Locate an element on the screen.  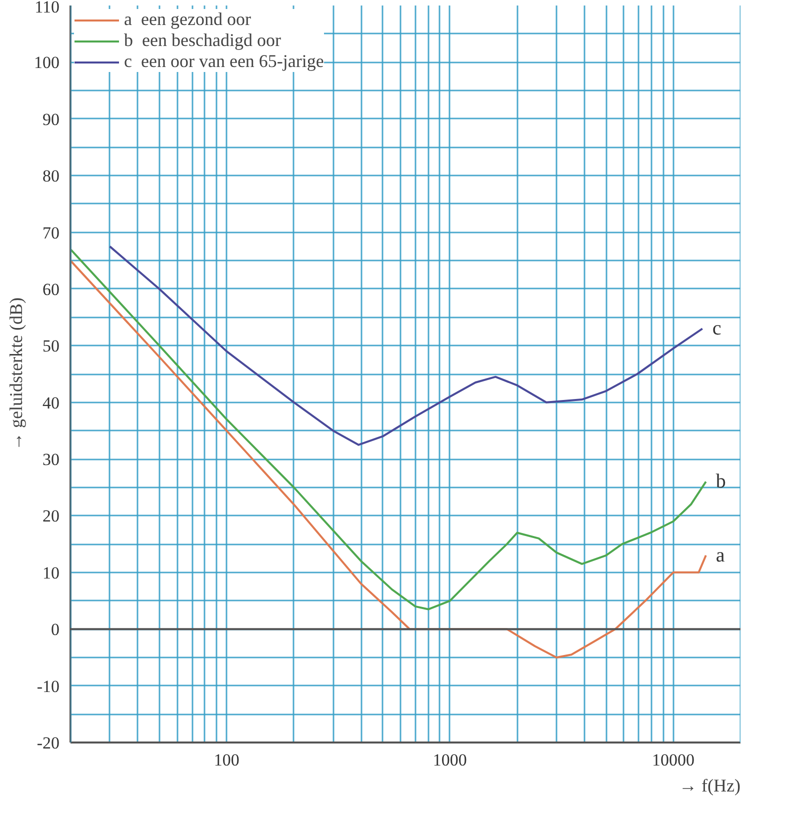
legend-label: b een beschadigd oor is located at coordinates (202, 40).